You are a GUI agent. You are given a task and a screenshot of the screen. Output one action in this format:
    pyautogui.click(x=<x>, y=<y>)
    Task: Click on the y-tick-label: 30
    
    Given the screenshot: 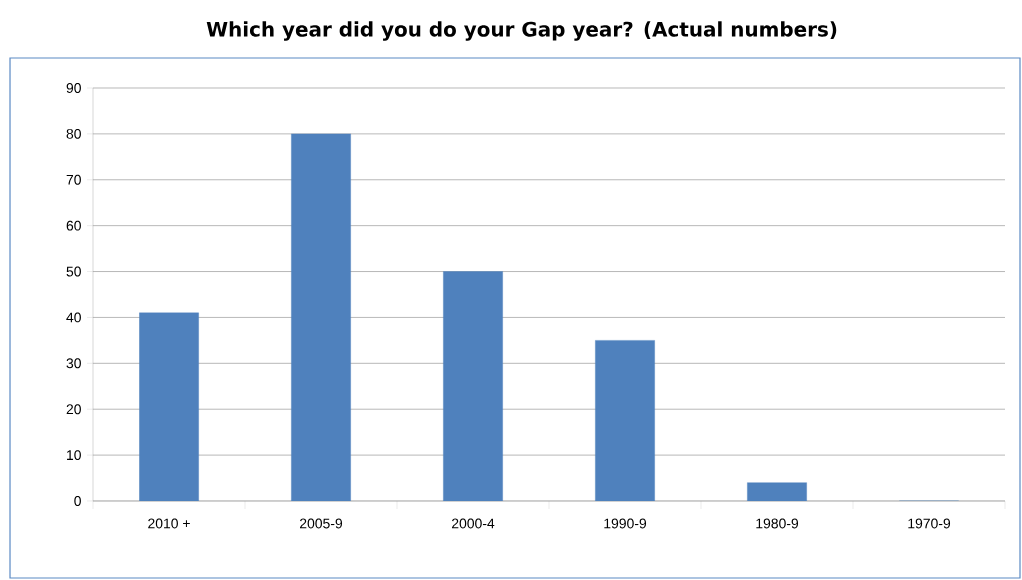 What is the action you would take?
    pyautogui.click(x=73, y=363)
    